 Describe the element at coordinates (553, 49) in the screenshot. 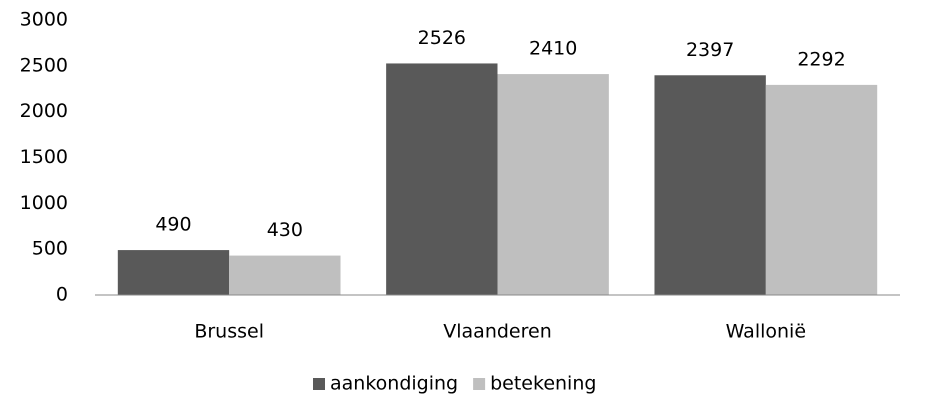

I see `data-label: 2410` at that location.